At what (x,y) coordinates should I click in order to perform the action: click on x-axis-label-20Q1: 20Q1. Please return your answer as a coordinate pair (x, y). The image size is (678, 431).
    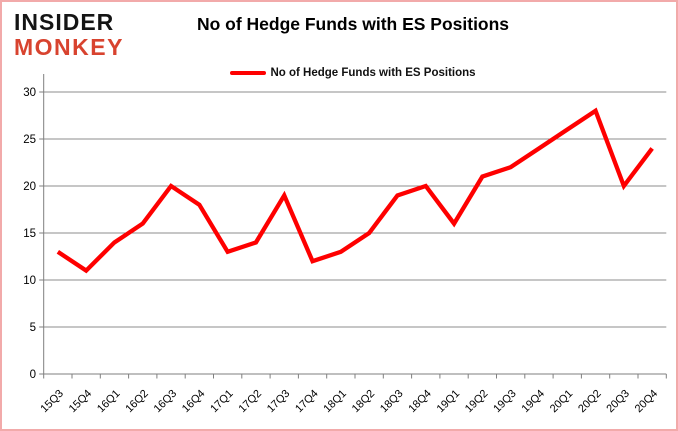
    Looking at the image, I should click on (562, 402).